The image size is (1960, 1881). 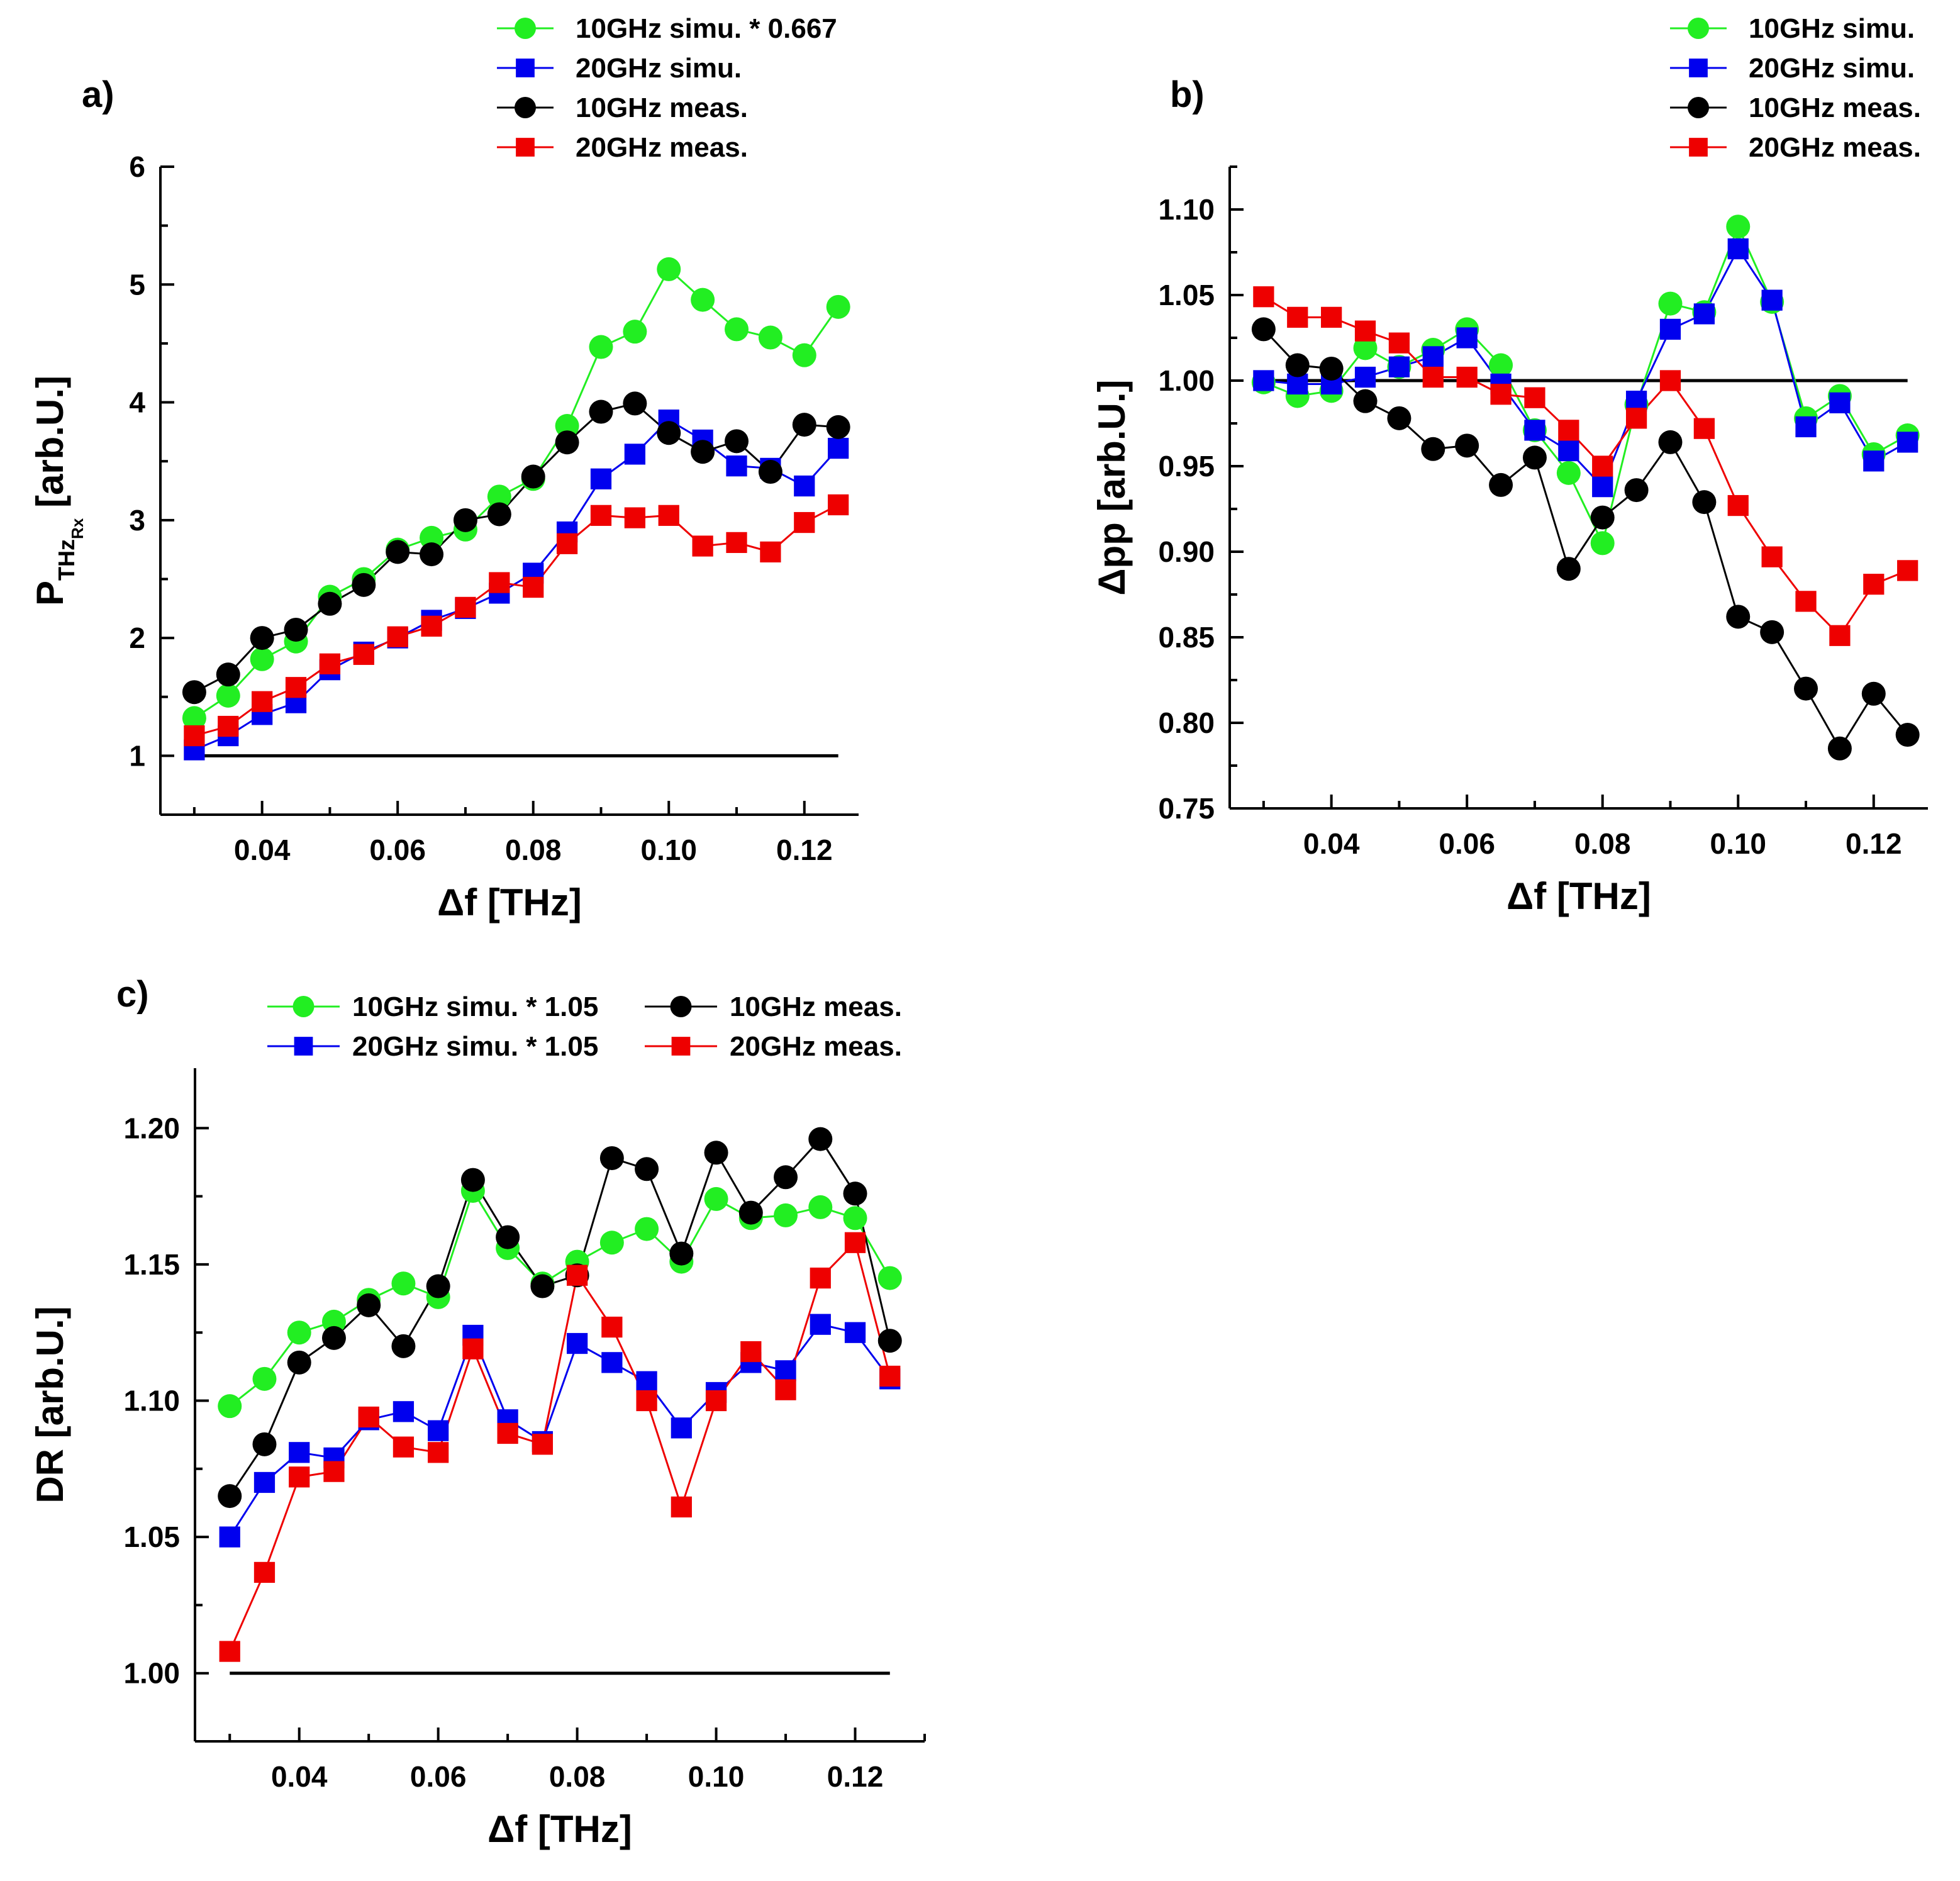 I want to click on y-axis-title: DR [arb.U.], so click(x=50, y=1404).